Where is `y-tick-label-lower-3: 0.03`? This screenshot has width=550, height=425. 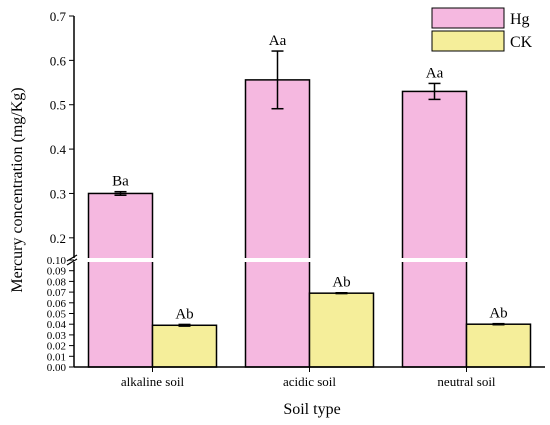 y-tick-label-lower-3: 0.03 is located at coordinates (57, 336).